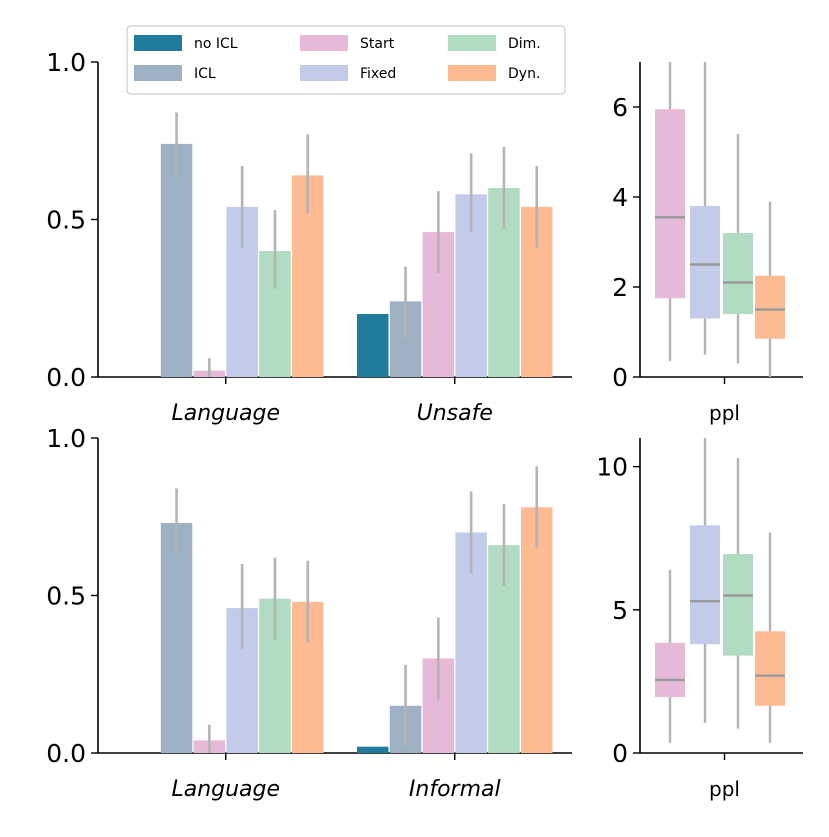  I want to click on category-label: Informal, so click(455, 789).